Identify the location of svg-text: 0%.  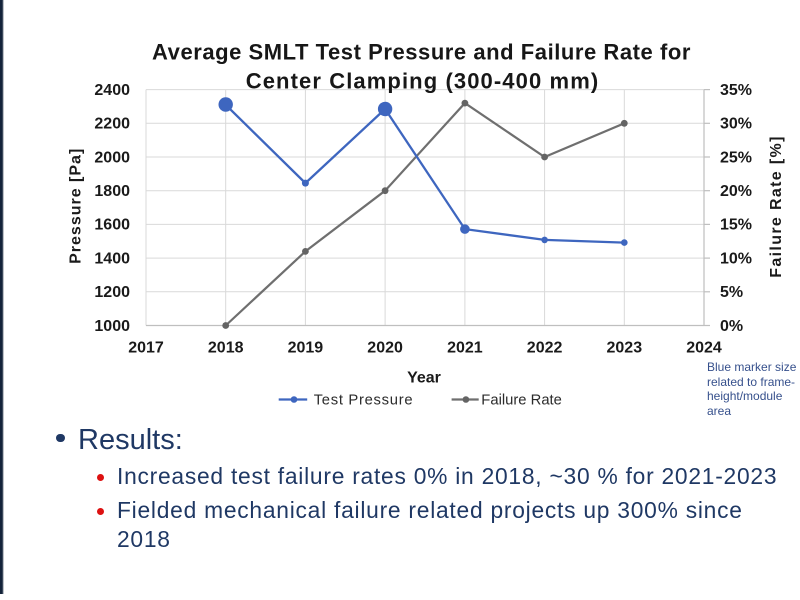
(731, 326).